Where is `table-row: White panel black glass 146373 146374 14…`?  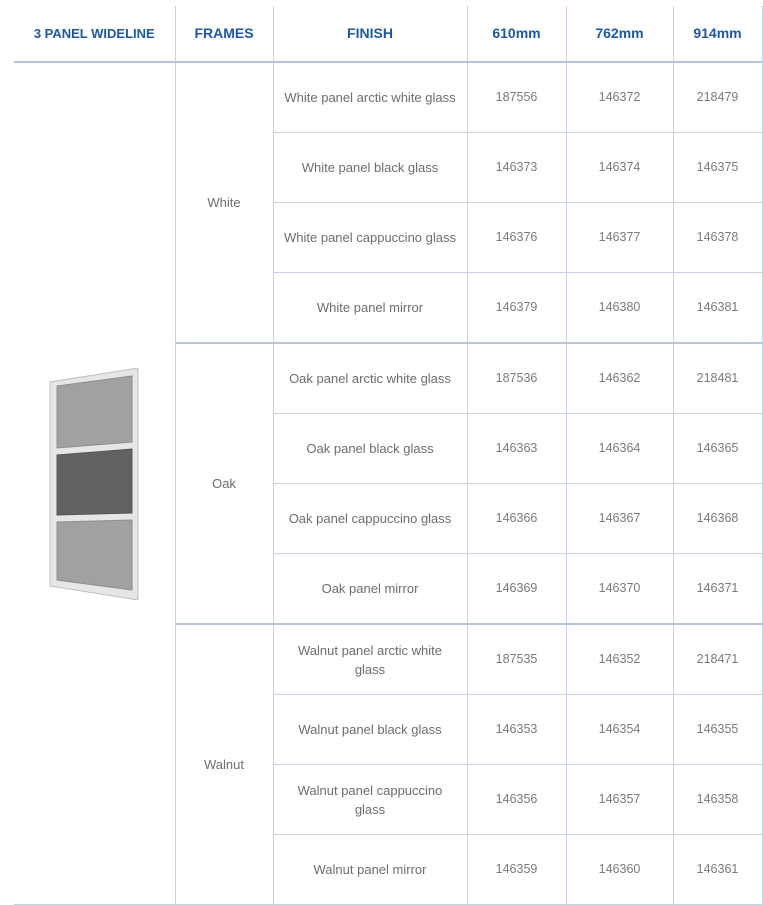 table-row: White panel black glass 146373 146374 14… is located at coordinates (388, 167).